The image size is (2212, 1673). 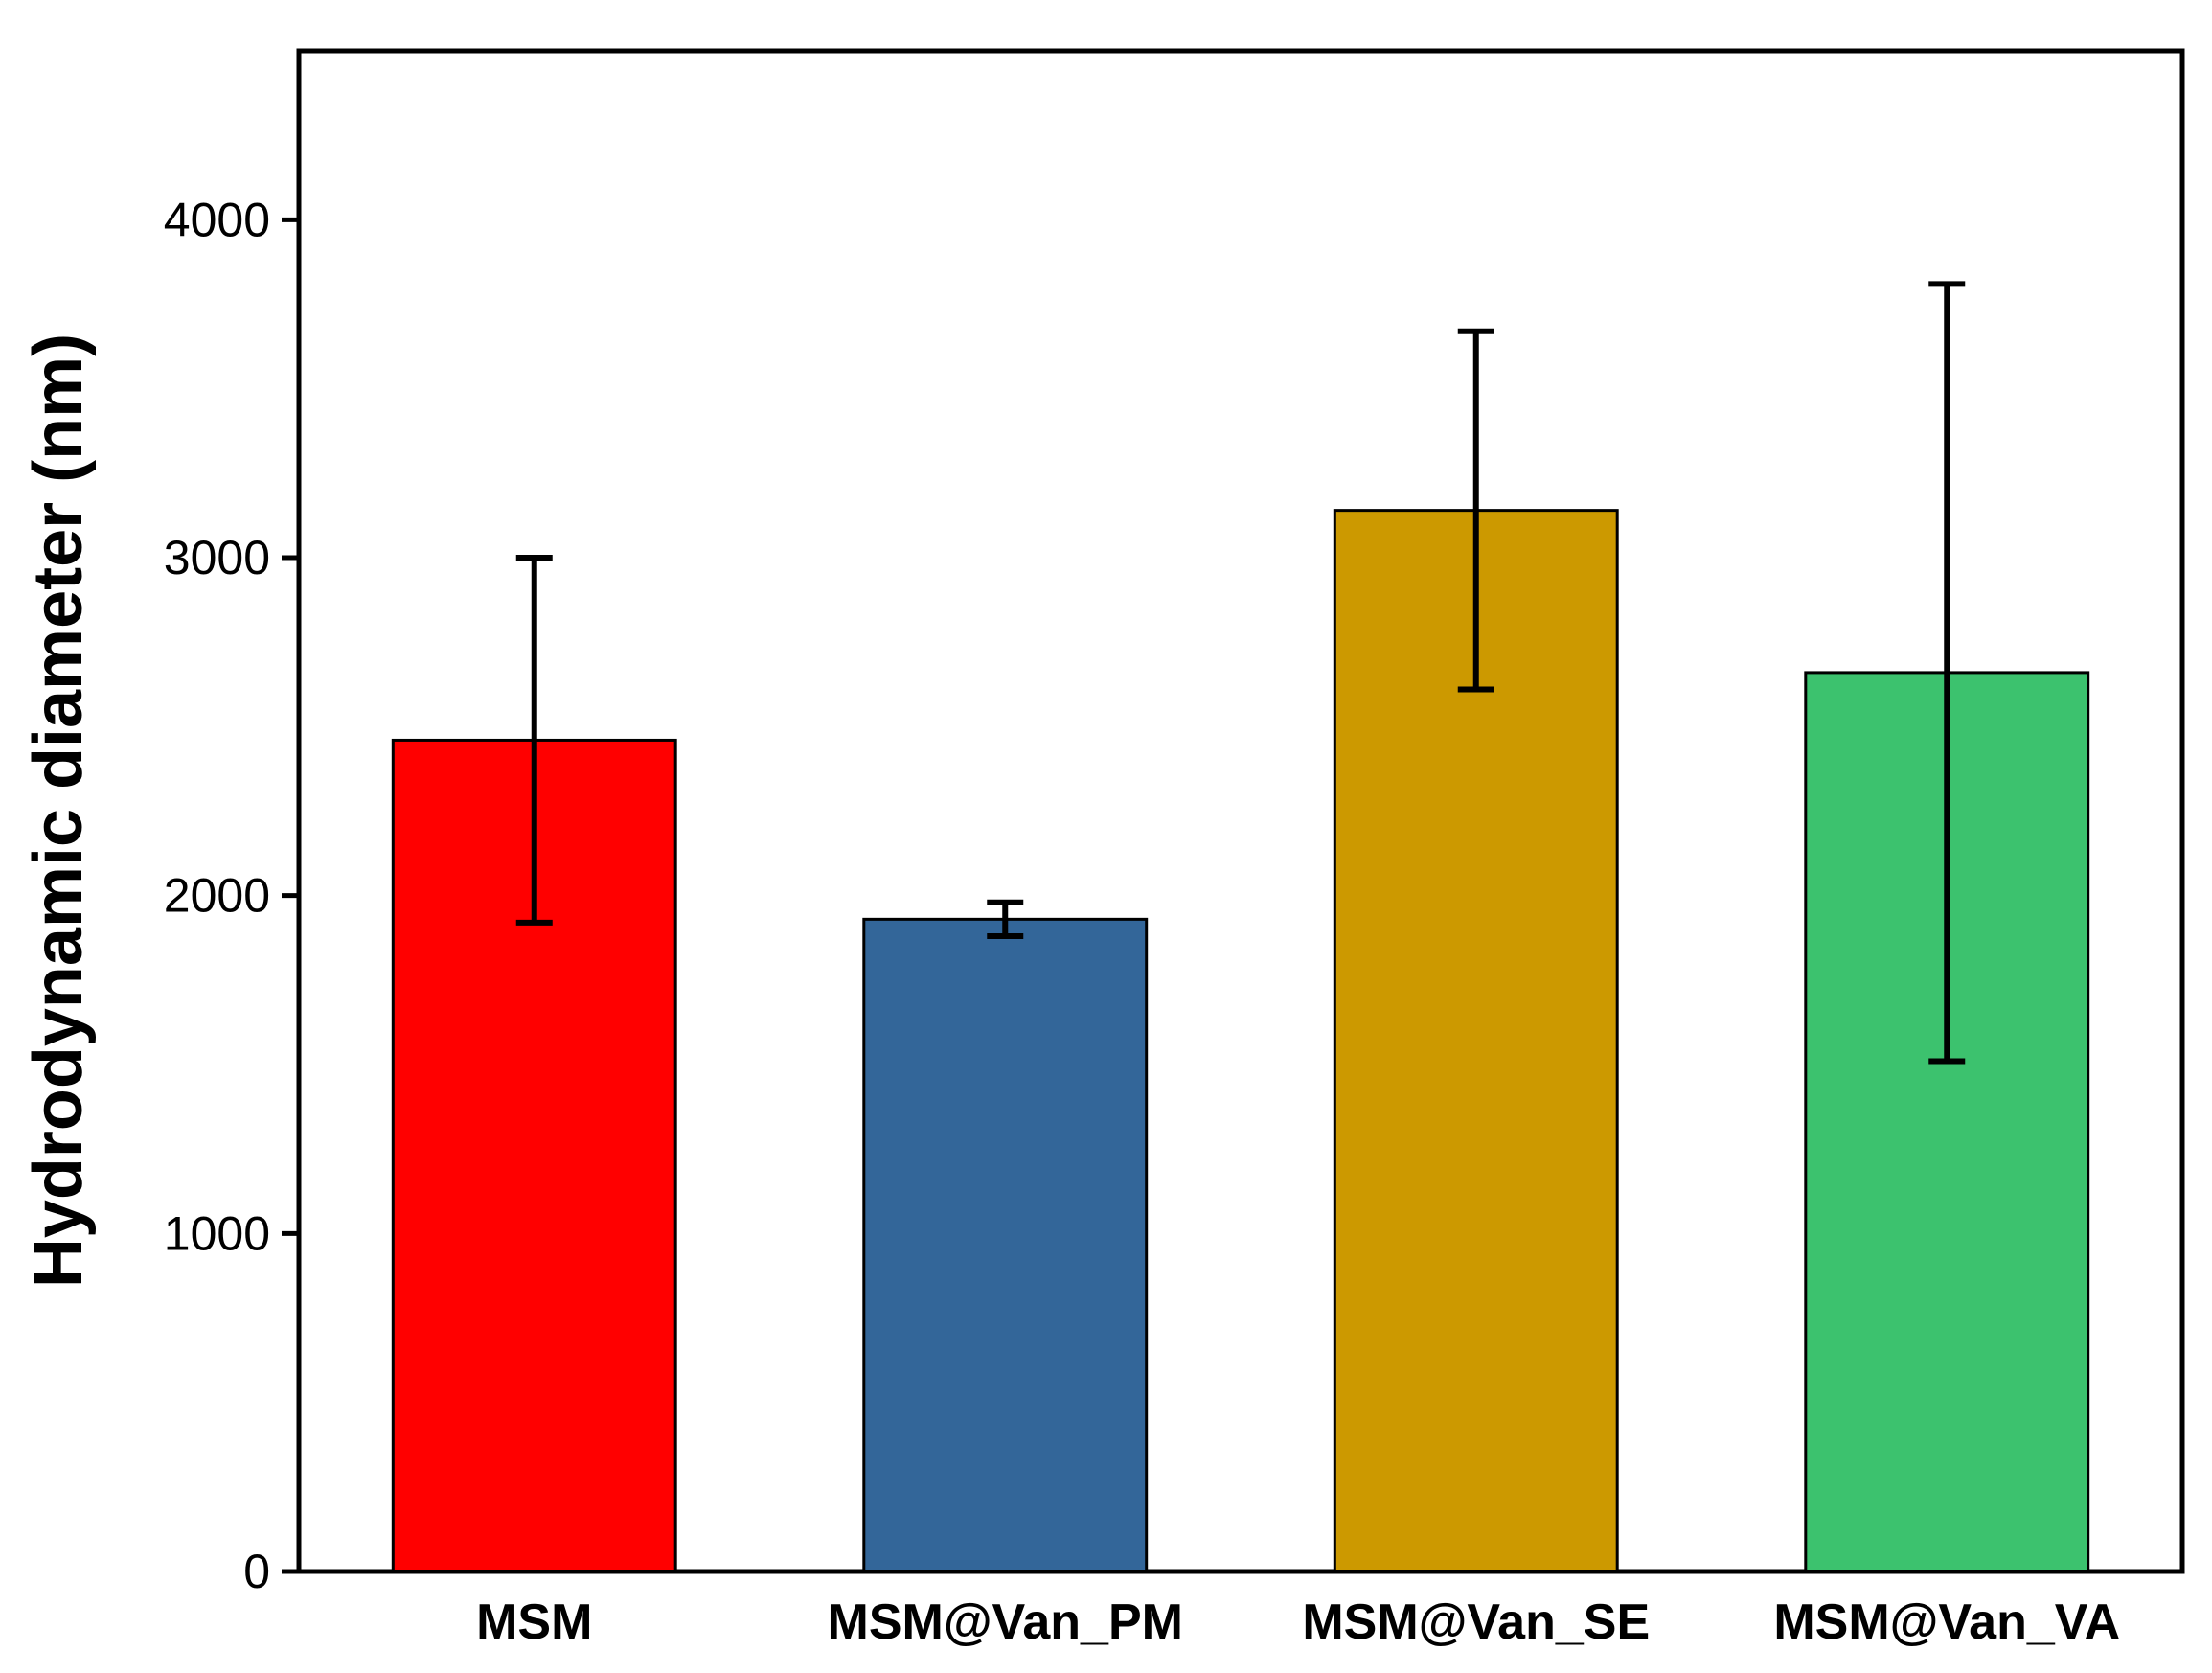 What do you see at coordinates (217, 219) in the screenshot?
I see `y-tick-label: 4000` at bounding box center [217, 219].